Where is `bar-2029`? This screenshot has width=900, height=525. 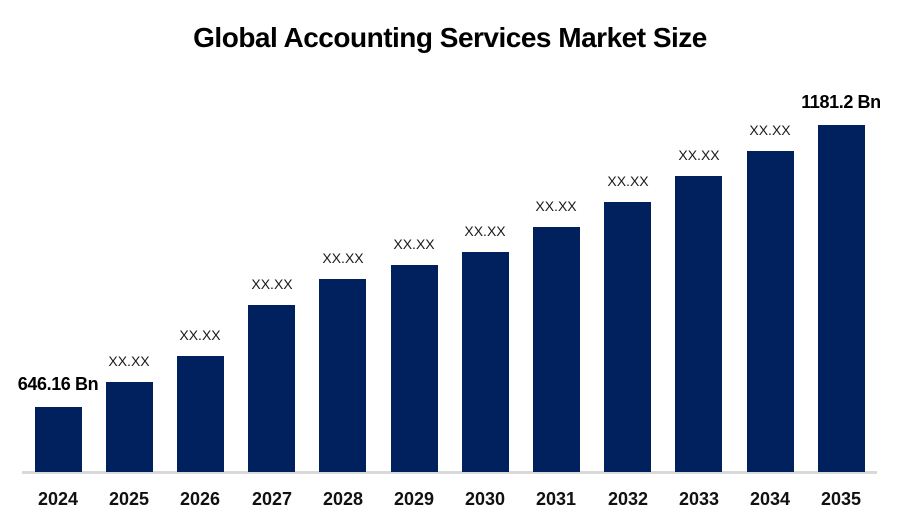
bar-2029 is located at coordinates (414, 368).